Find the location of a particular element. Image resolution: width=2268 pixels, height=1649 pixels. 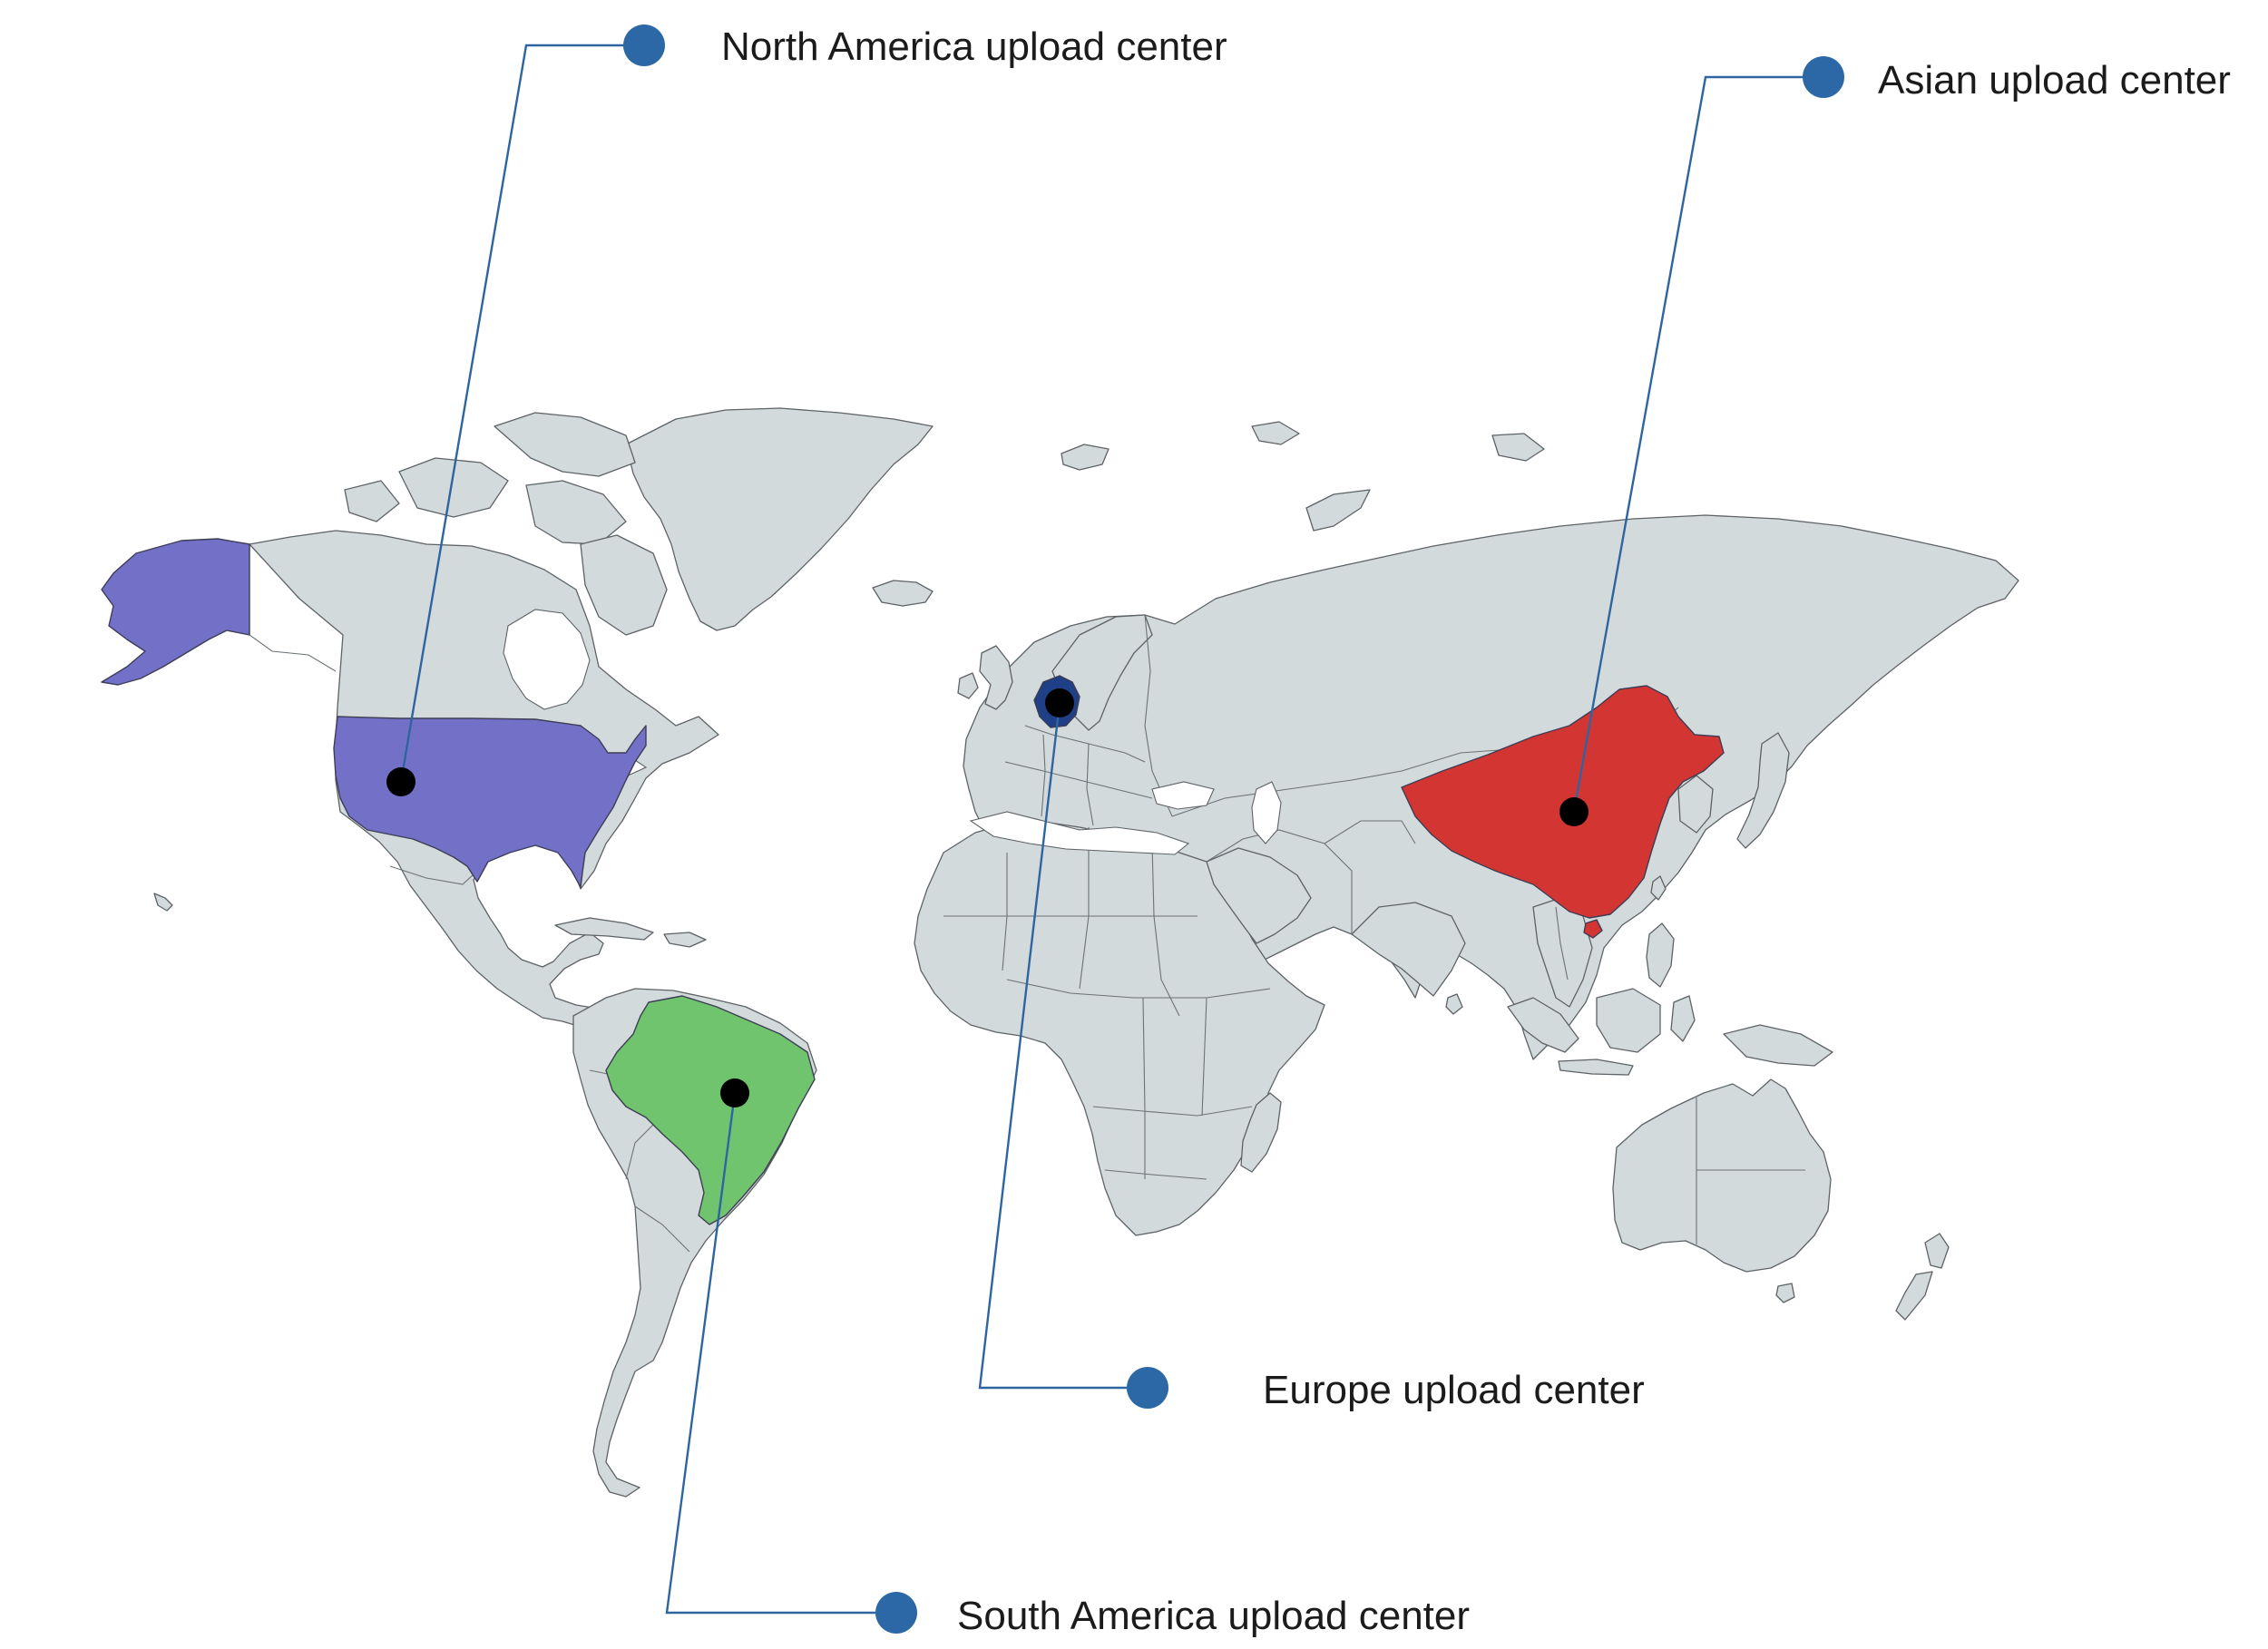

severnaya-zemlya is located at coordinates (1518, 447).